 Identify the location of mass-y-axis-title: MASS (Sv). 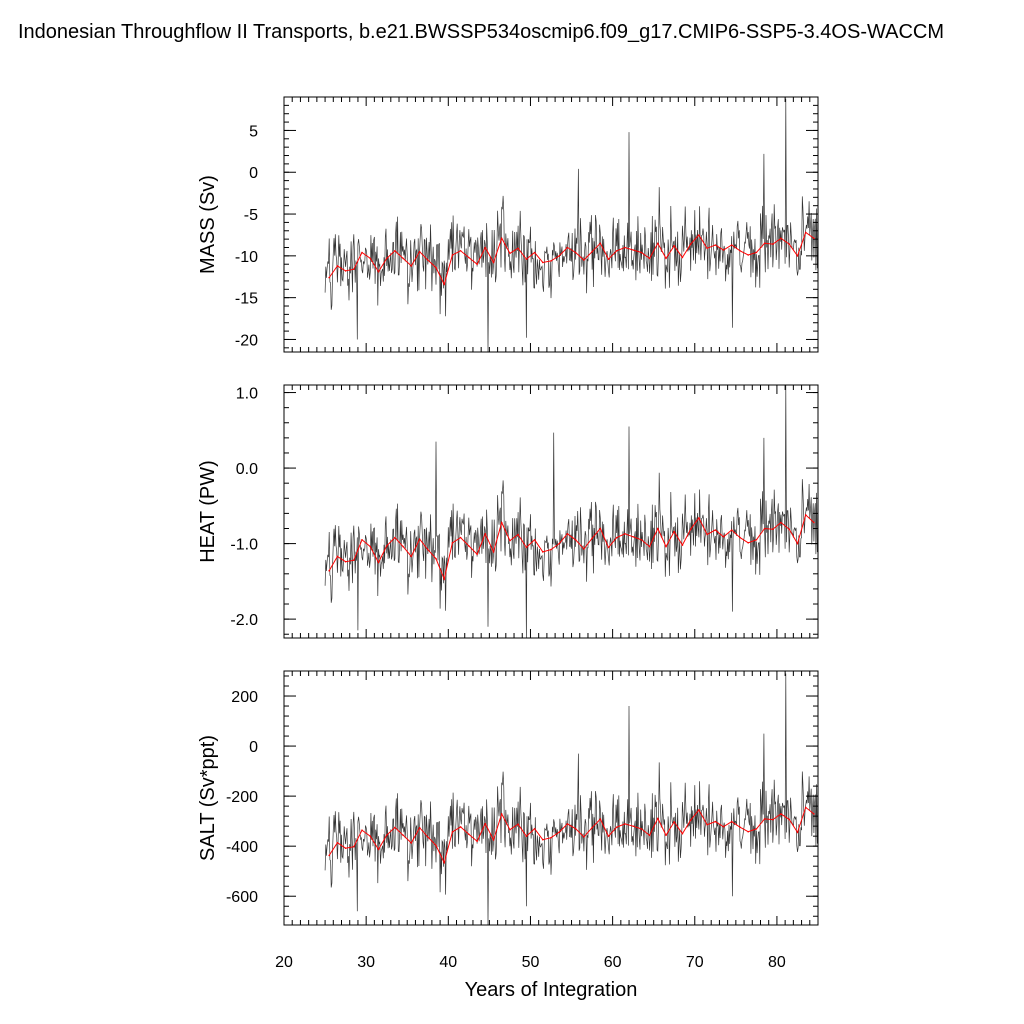
(208, 224).